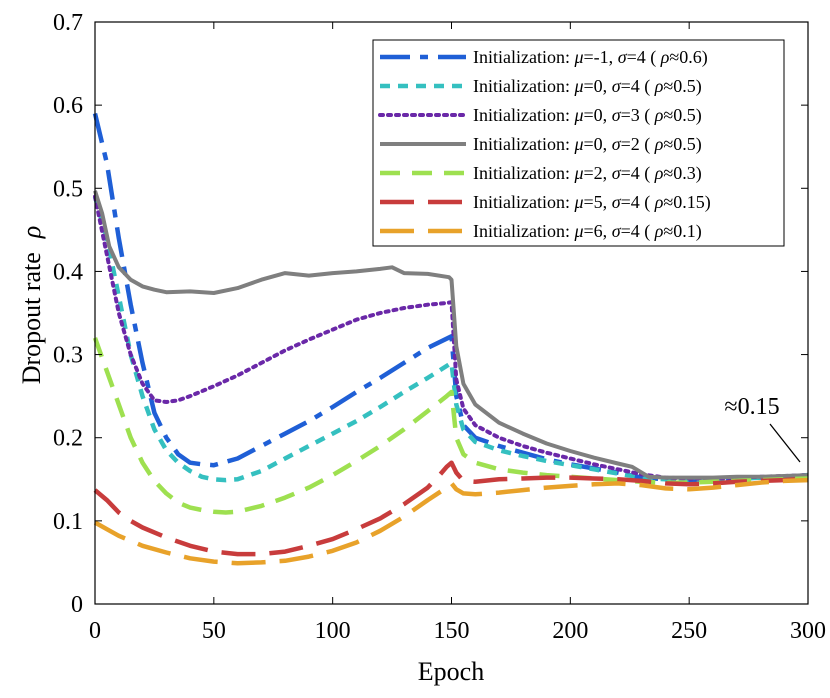 This screenshot has width=830, height=698. What do you see at coordinates (68, 272) in the screenshot?
I see `y-tick-label: 0.4` at bounding box center [68, 272].